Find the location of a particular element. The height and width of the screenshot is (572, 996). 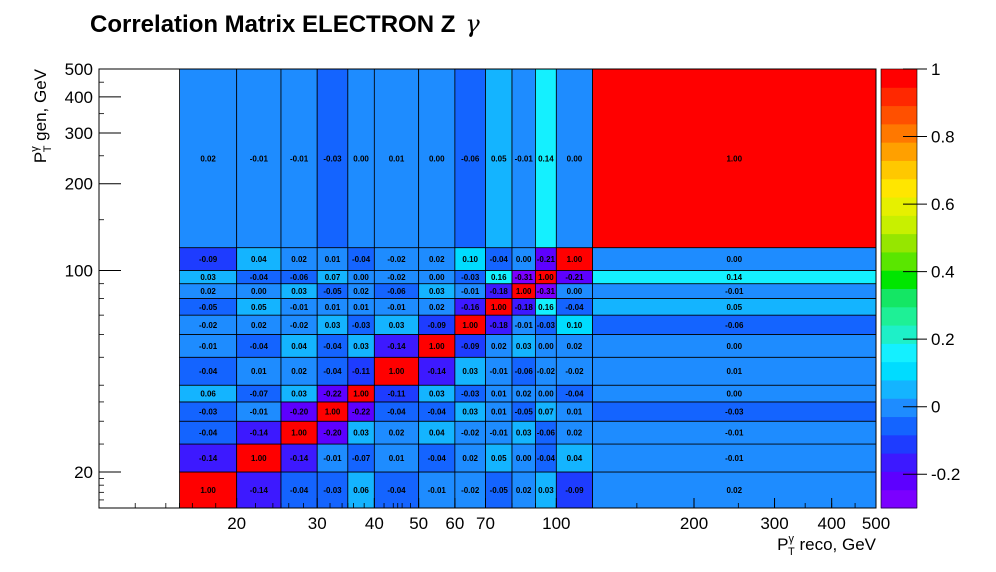

colorbar-tick-label: 0.4 is located at coordinates (943, 272).